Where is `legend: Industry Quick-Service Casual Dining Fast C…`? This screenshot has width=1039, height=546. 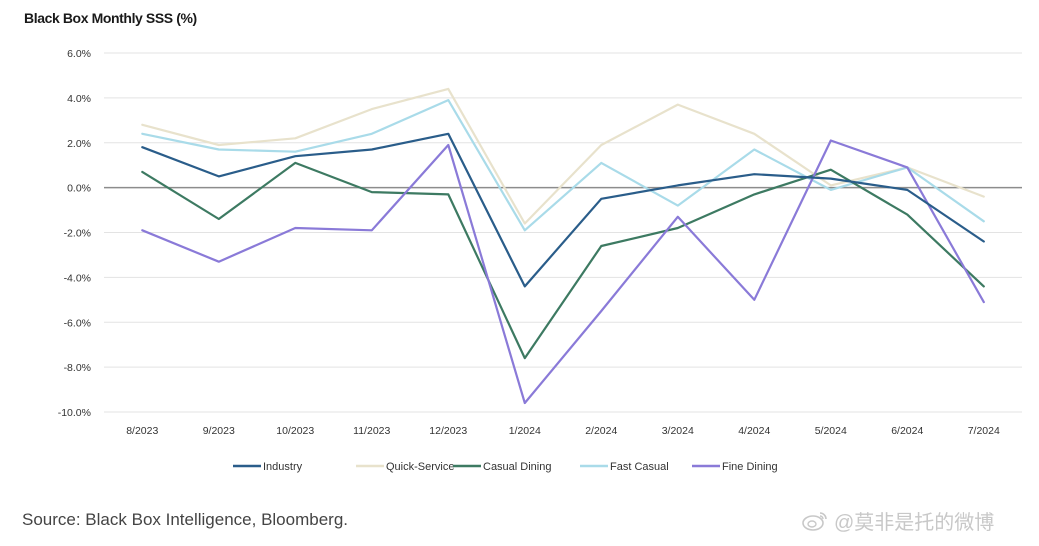
legend: Industry Quick-Service Casual Dining Fast C… is located at coordinates (505, 467).